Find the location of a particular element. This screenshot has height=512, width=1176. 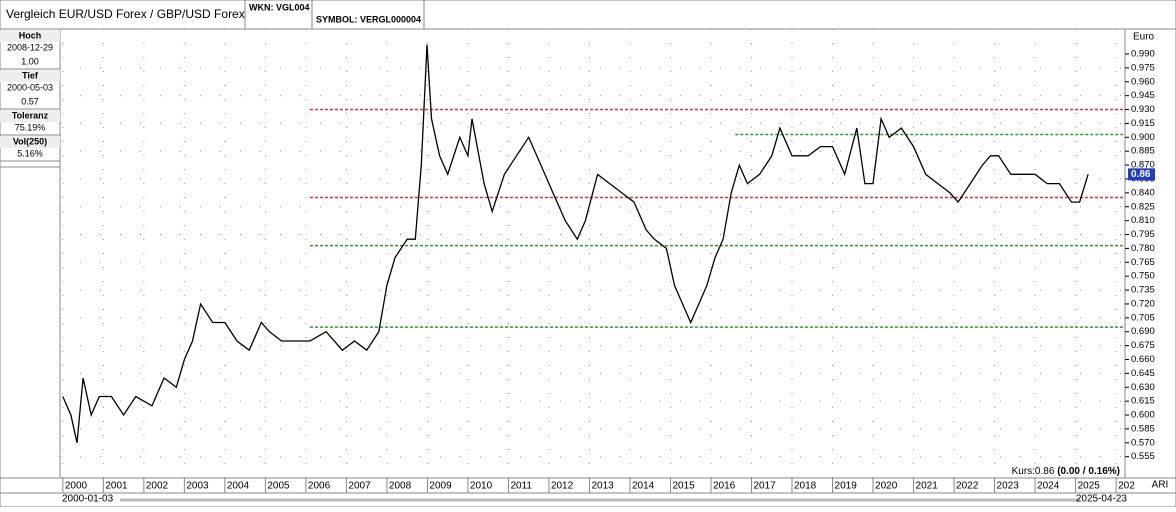

x-tick-label: 2007 is located at coordinates (359, 486).